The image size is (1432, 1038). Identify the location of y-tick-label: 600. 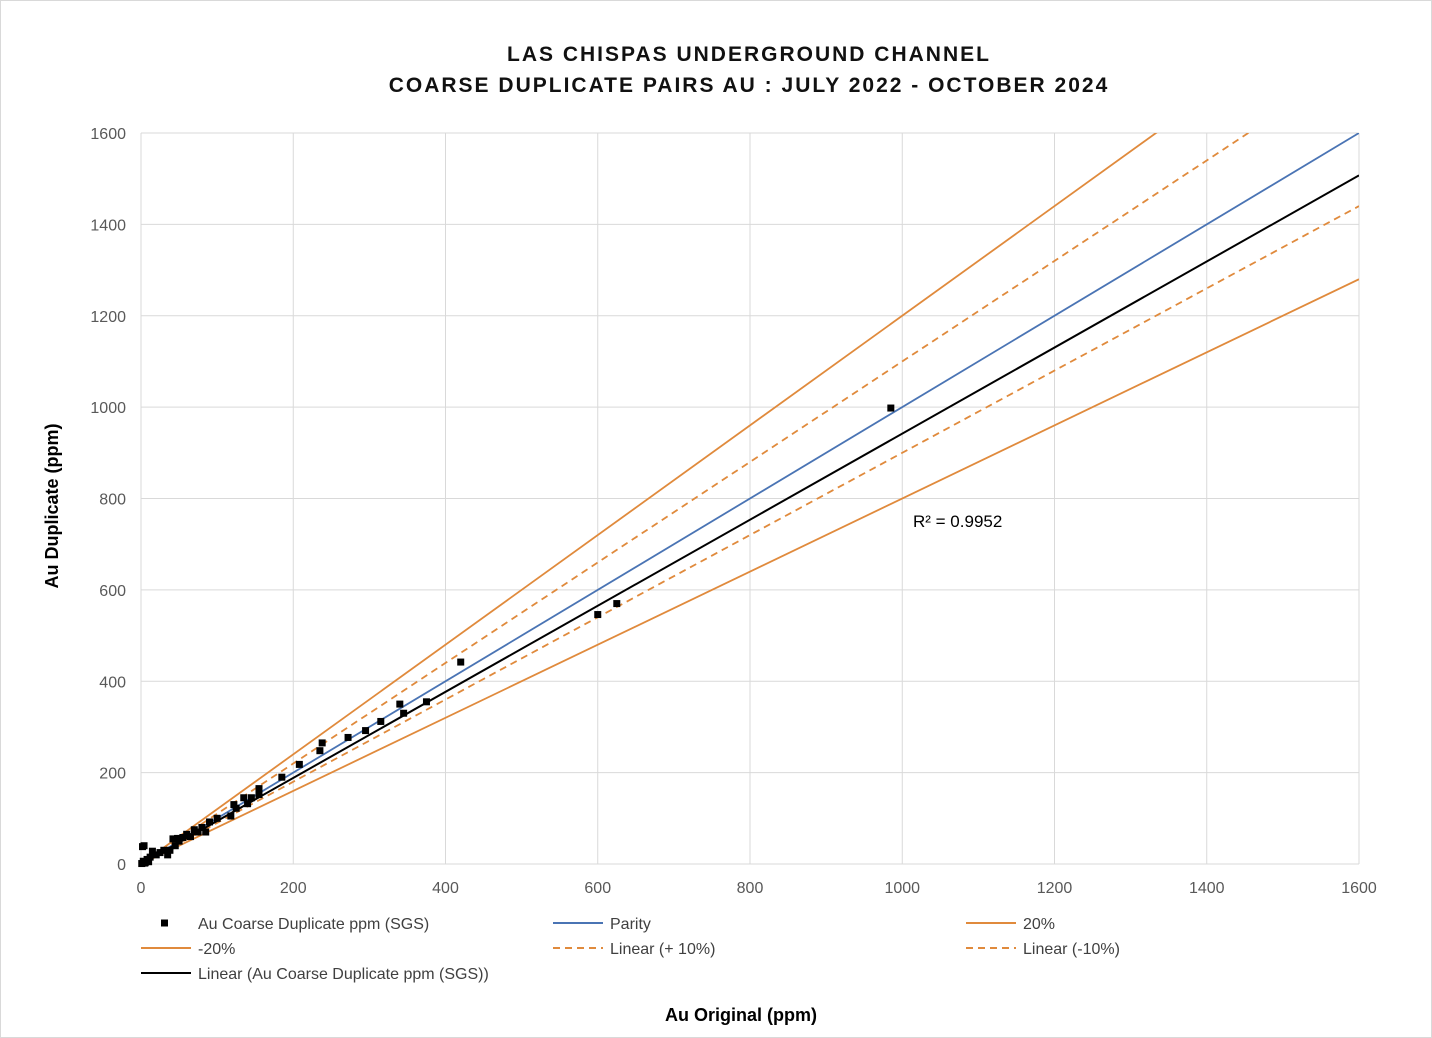
(112, 591).